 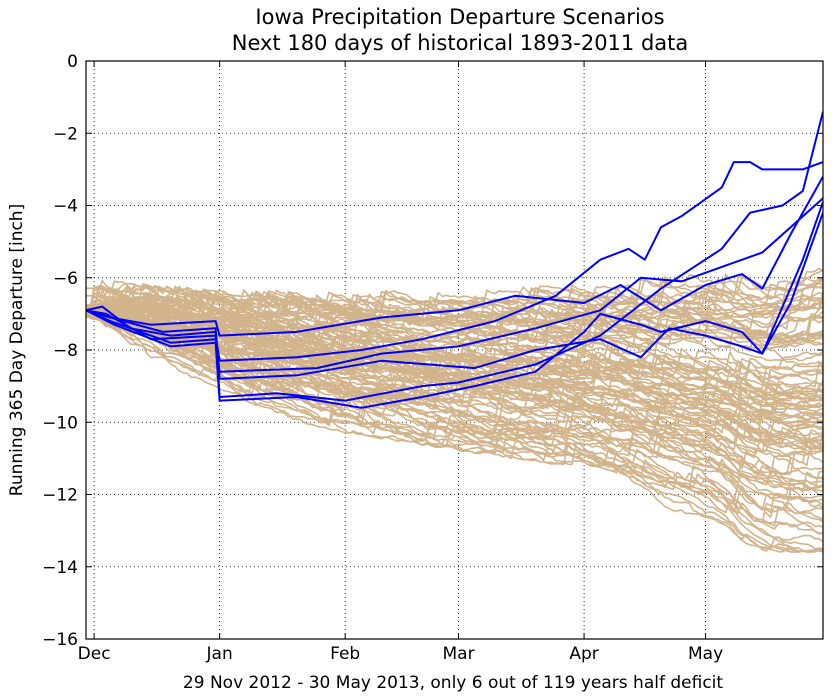 I want to click on y-tick-label: −10, so click(x=60, y=423).